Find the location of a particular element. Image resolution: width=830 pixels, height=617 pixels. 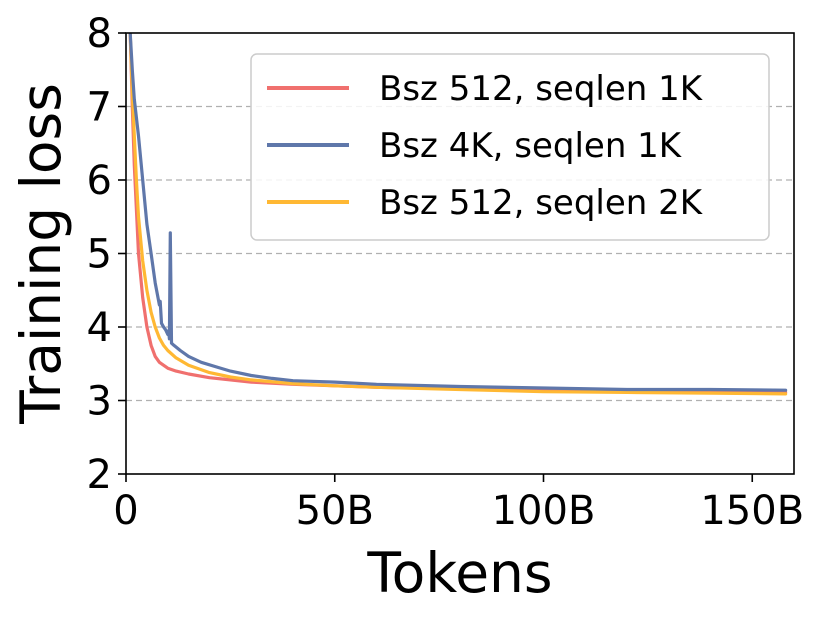

y-tick-label-5: 7 is located at coordinates (99, 108).